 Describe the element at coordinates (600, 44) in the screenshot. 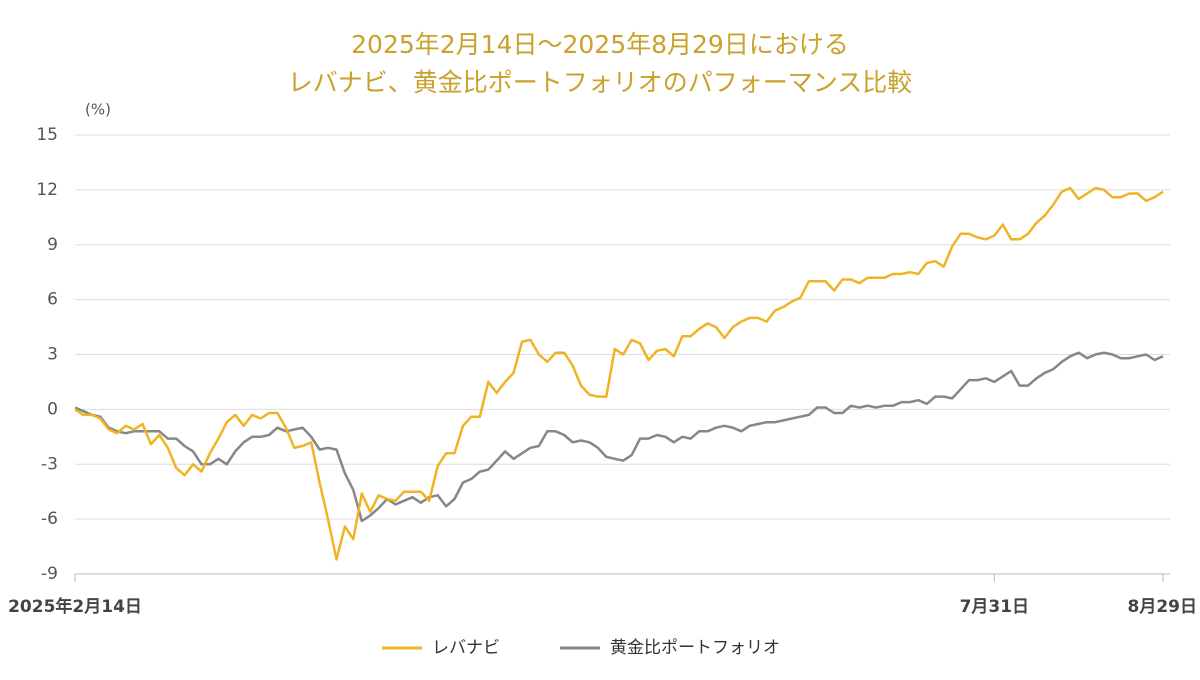

I see `chart-title: 2025年2月14日〜2025年8月29日における` at that location.